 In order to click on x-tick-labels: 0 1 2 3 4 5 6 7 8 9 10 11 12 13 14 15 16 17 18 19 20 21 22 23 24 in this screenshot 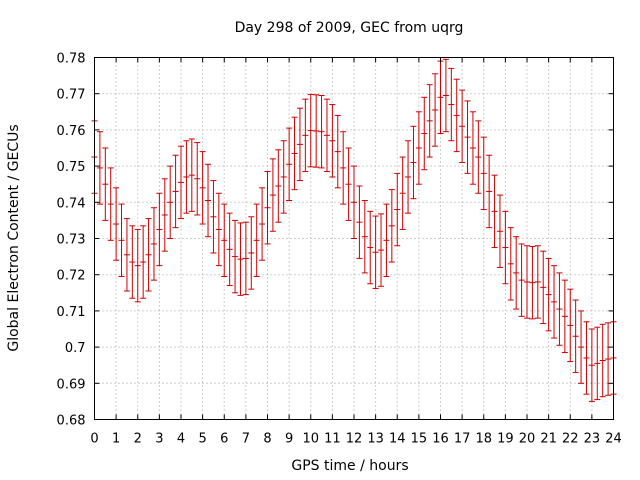, I will do `click(355, 439)`.